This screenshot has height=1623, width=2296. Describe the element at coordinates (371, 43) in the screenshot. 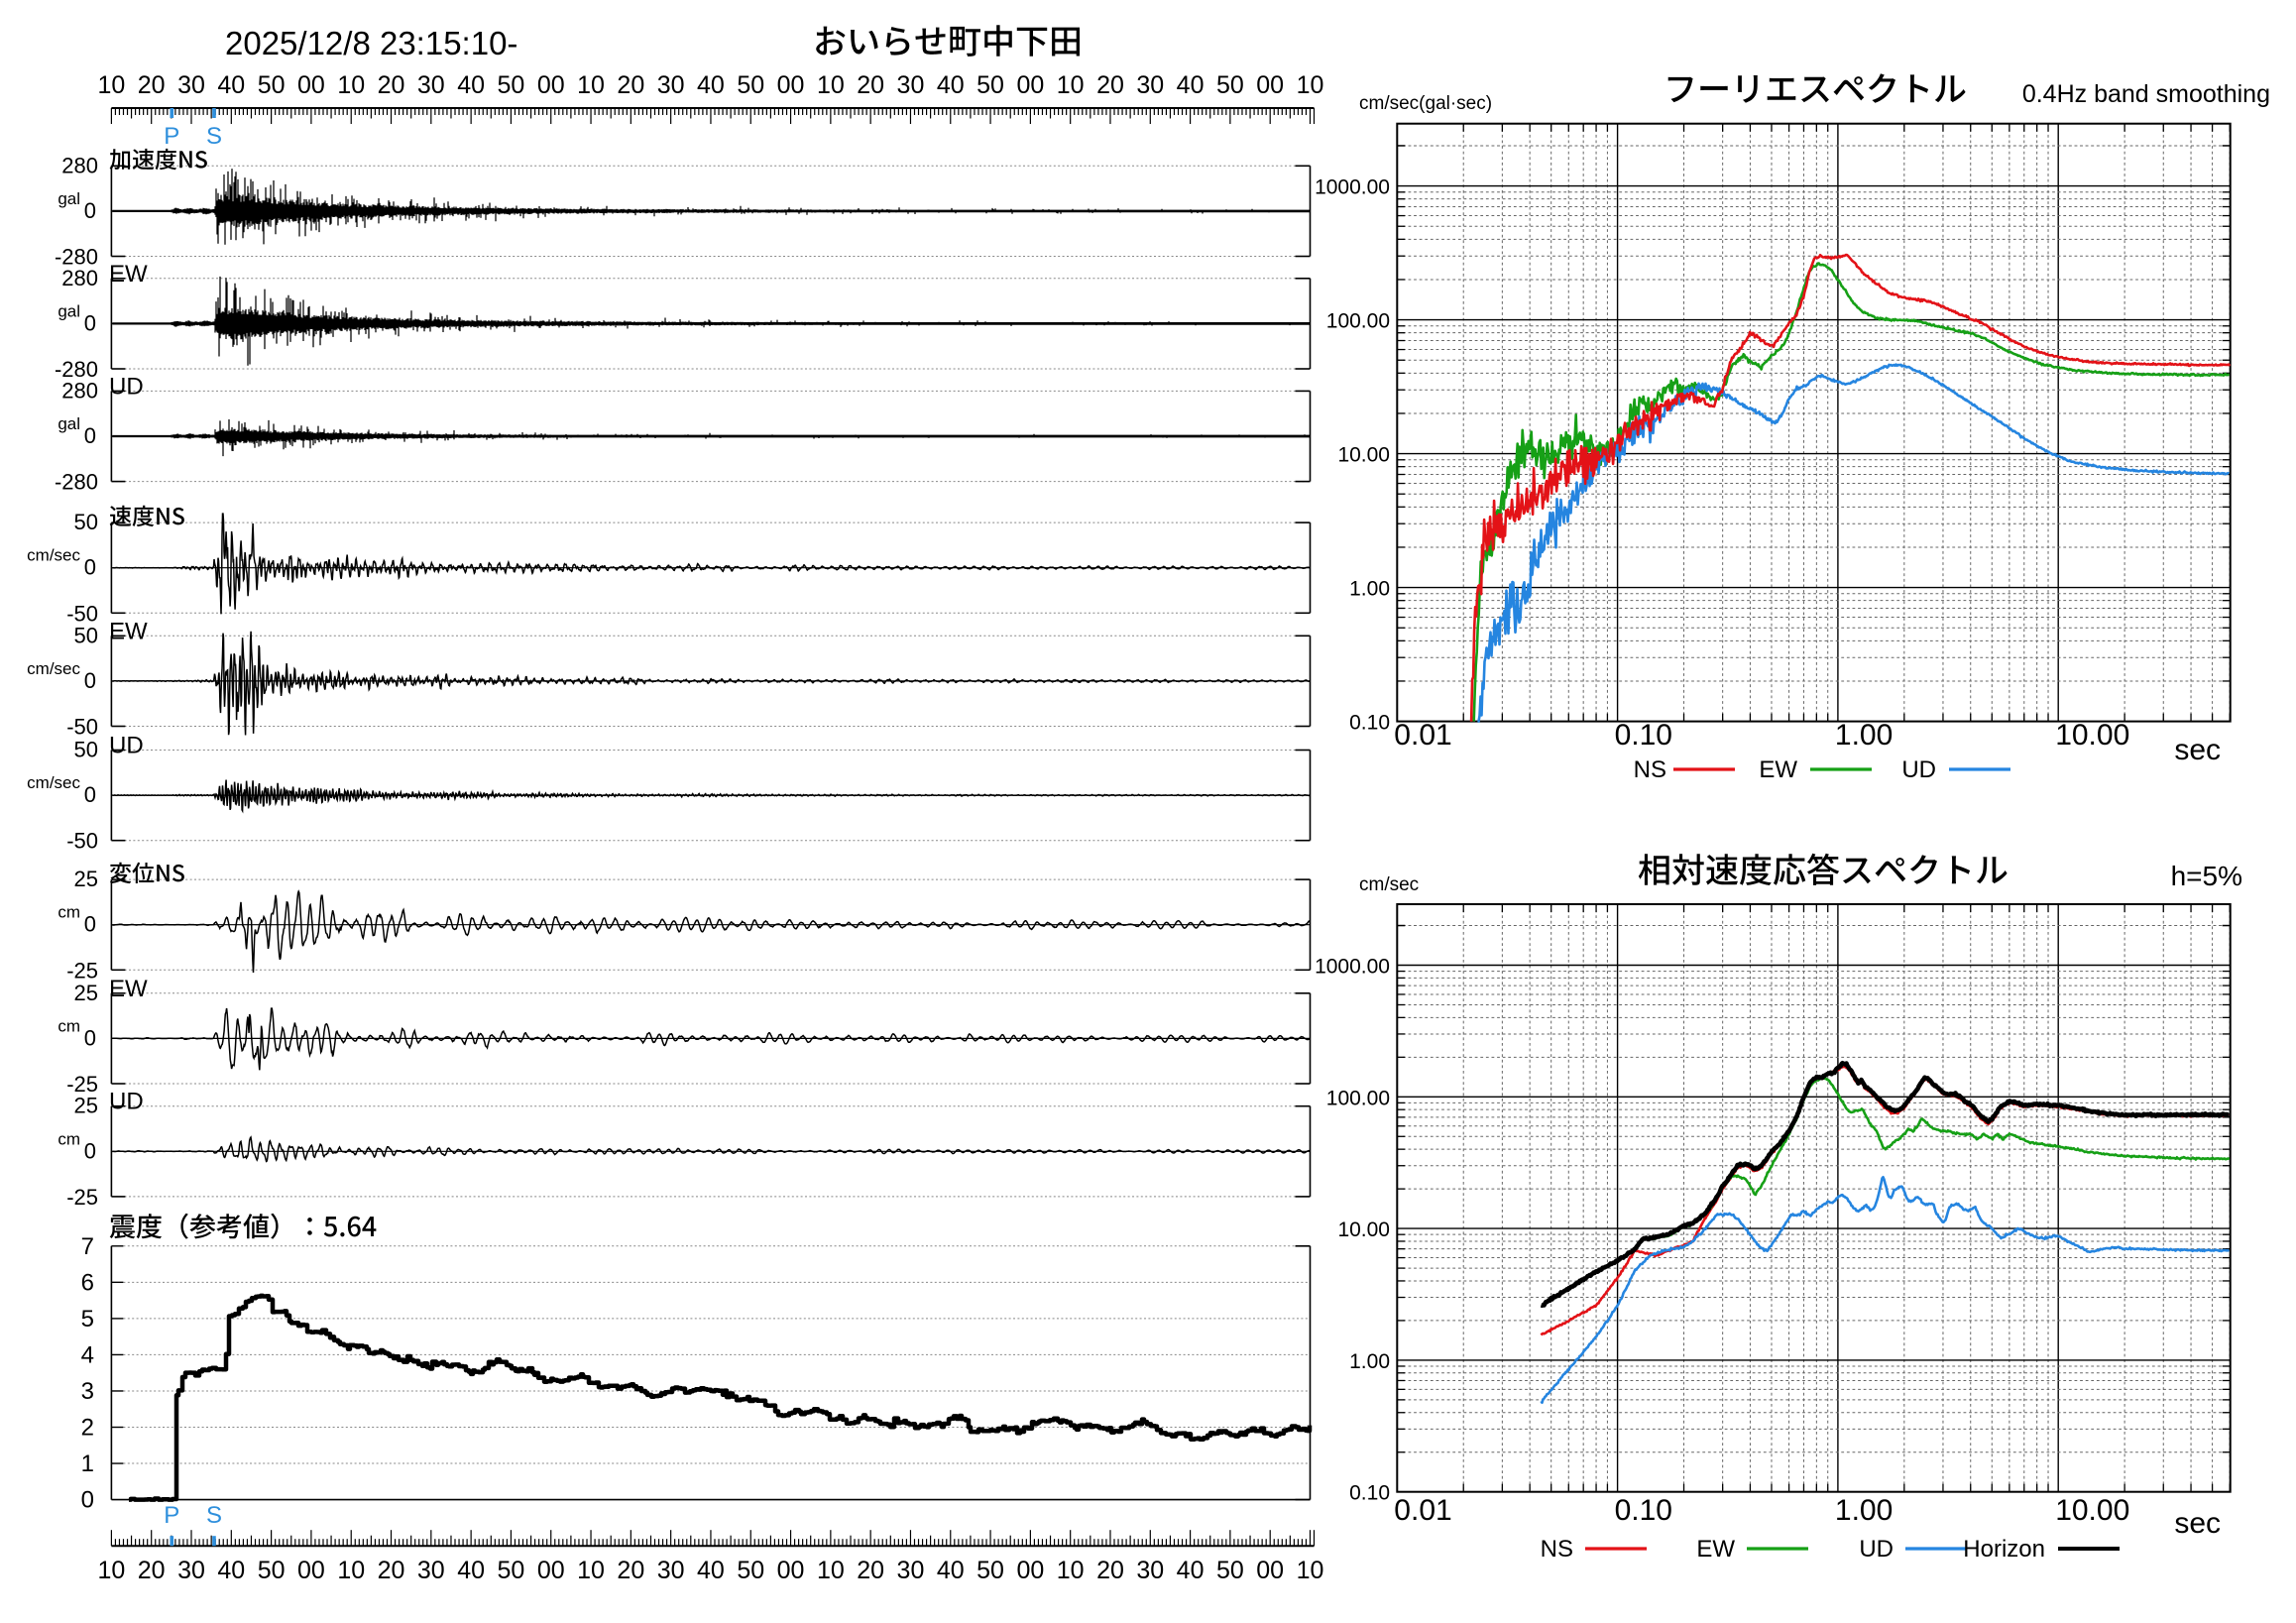

I see `svg-text: 2025/12/8 23:15:10-` at that location.